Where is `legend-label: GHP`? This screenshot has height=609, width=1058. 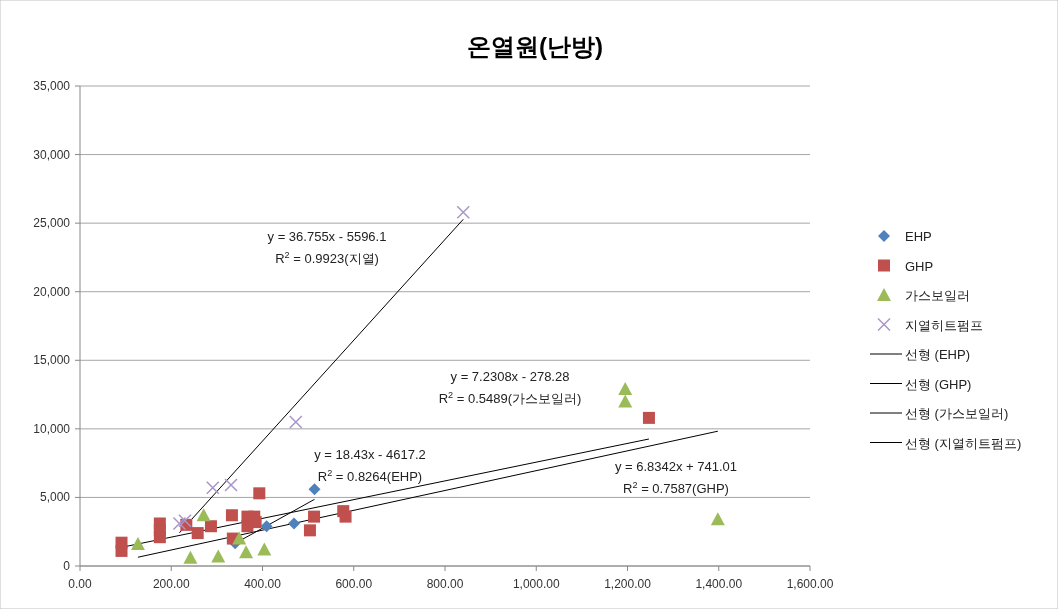 legend-label: GHP is located at coordinates (919, 266).